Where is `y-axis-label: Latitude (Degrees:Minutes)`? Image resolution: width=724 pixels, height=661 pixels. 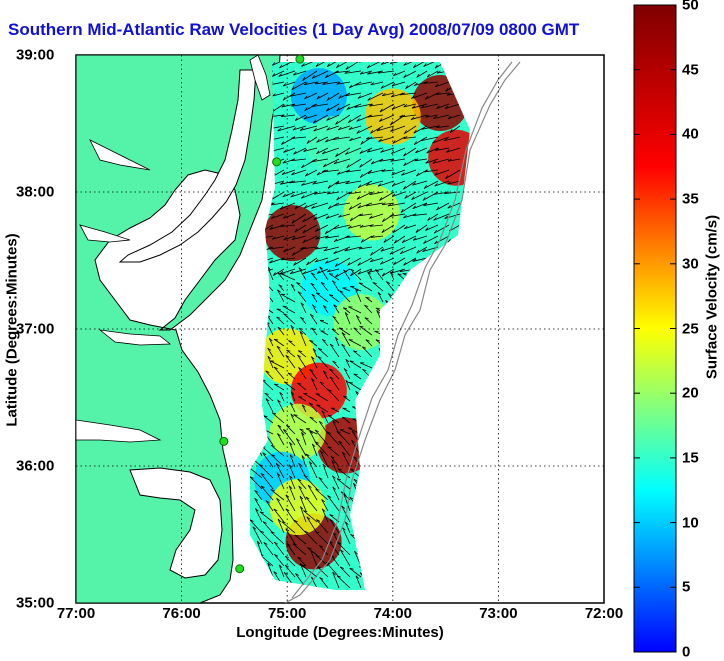 y-axis-label: Latitude (Degrees:Minutes) is located at coordinates (12, 329).